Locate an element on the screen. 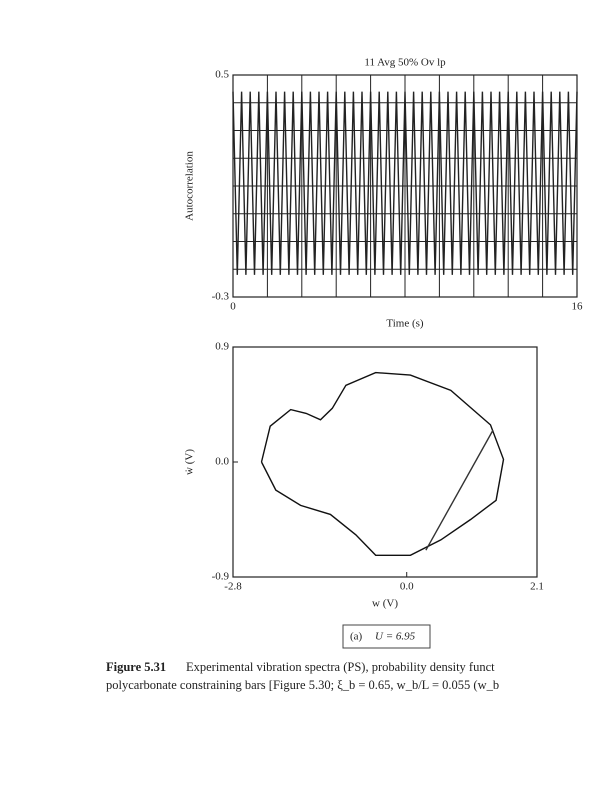  x-tick-label: 0 is located at coordinates (233, 307).